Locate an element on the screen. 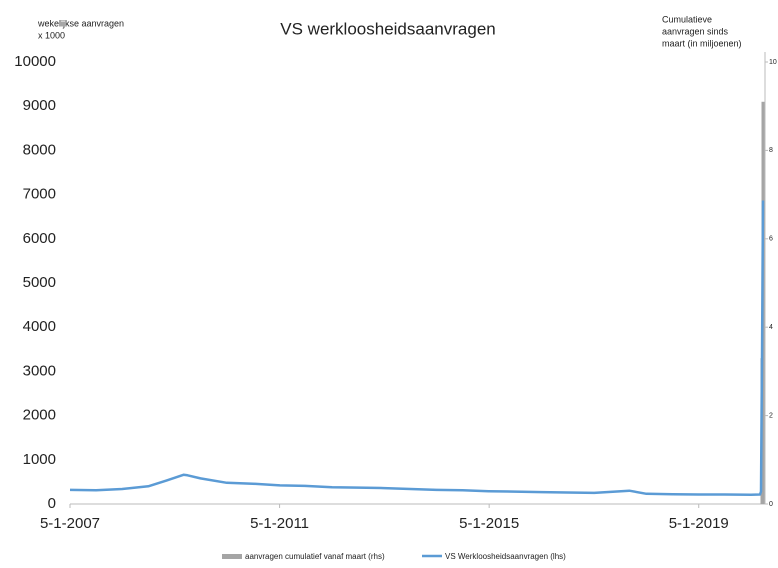 The height and width of the screenshot is (568, 778). y-tick-label: 4000 is located at coordinates (39, 326).